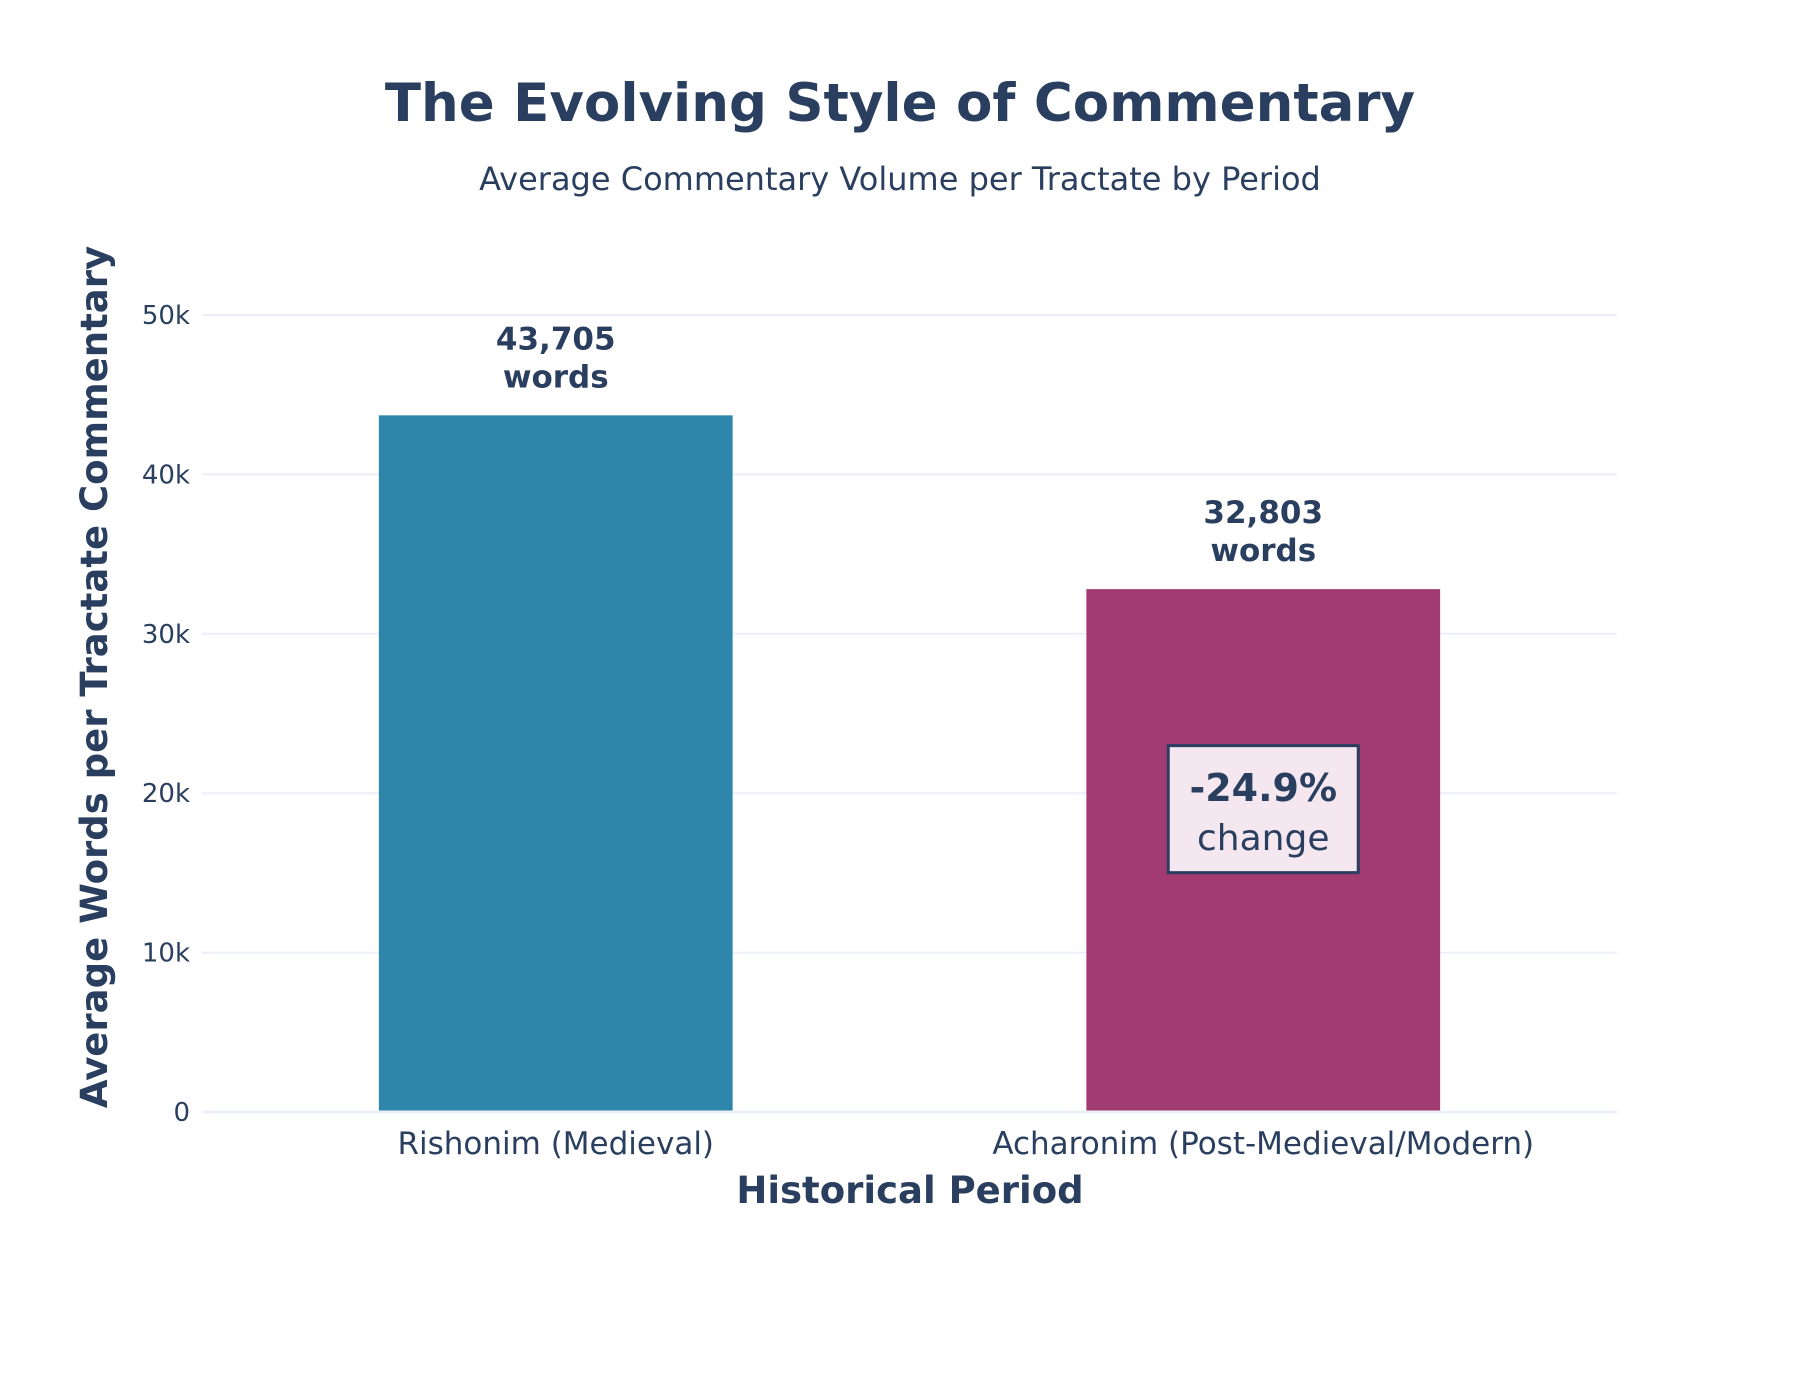 Image resolution: width=1800 pixels, height=1400 pixels. What do you see at coordinates (181, 1113) in the screenshot?
I see `y-tick-label: 0` at bounding box center [181, 1113].